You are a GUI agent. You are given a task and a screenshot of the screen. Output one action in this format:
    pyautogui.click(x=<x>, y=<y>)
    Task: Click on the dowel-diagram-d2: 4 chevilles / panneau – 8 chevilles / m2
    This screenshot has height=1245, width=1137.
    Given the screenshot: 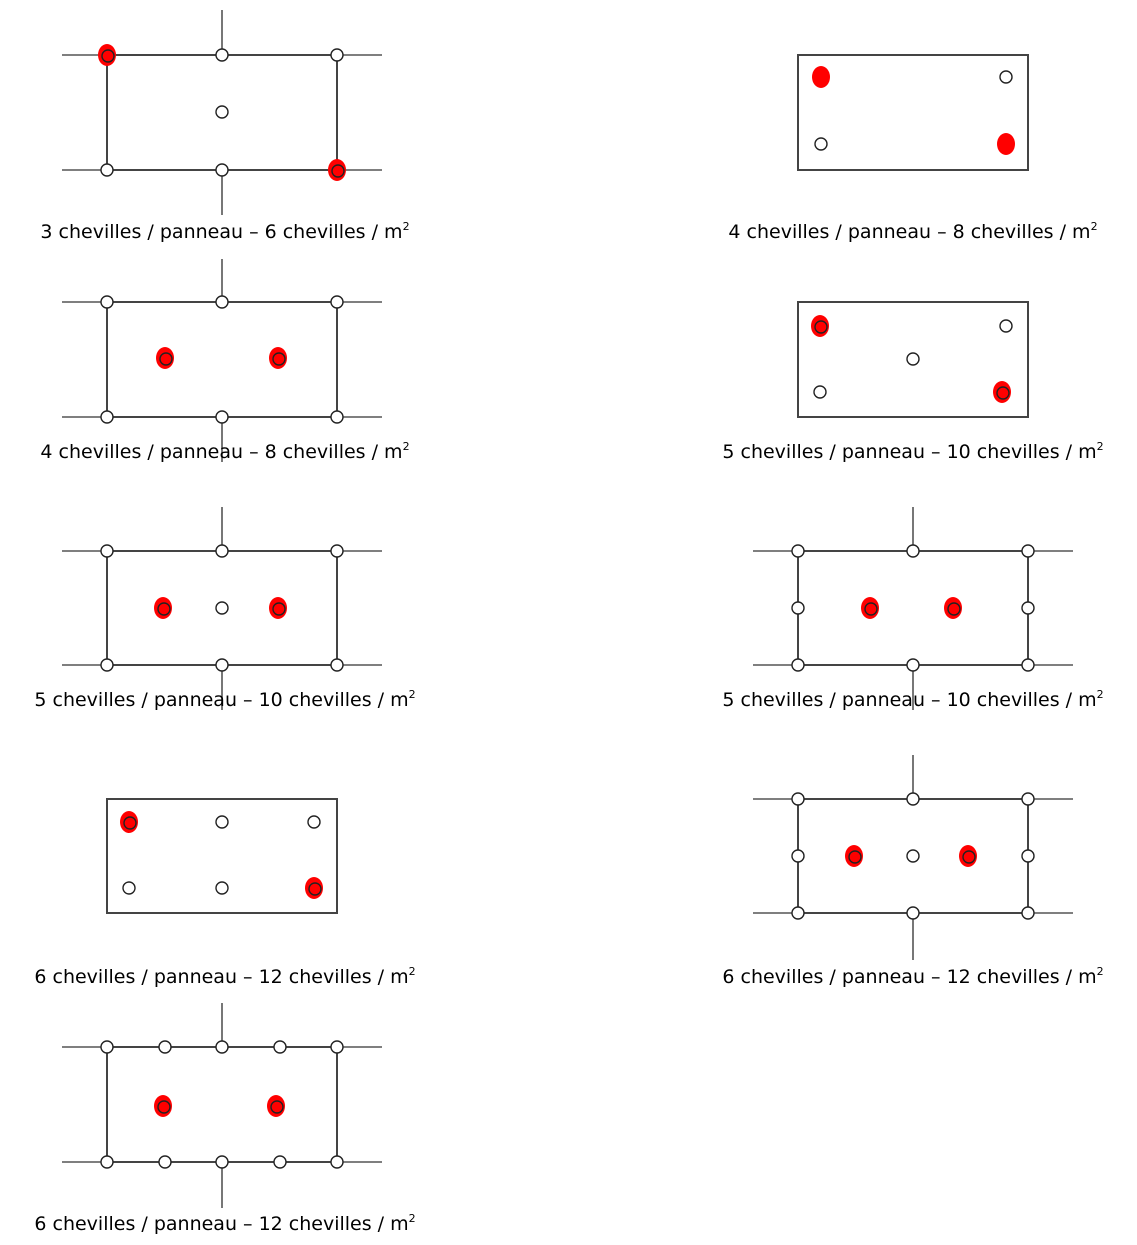 What is the action you would take?
    pyautogui.click(x=913, y=148)
    